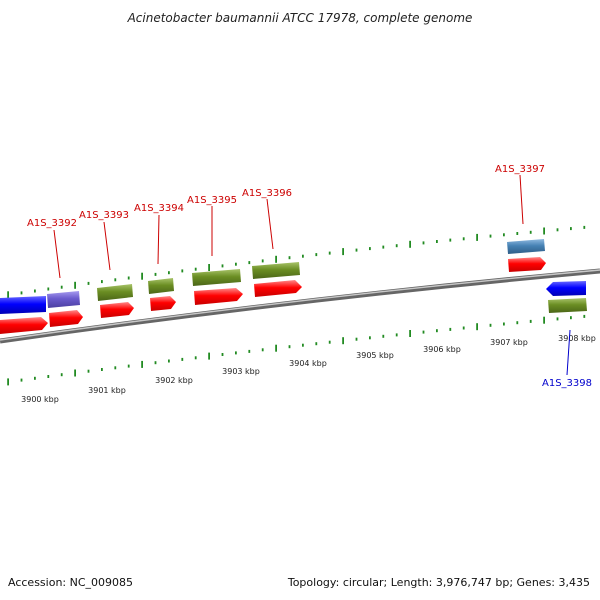 The image size is (600, 600). What do you see at coordinates (117, 310) in the screenshot?
I see `feature-a1s-3393-cds` at bounding box center [117, 310].